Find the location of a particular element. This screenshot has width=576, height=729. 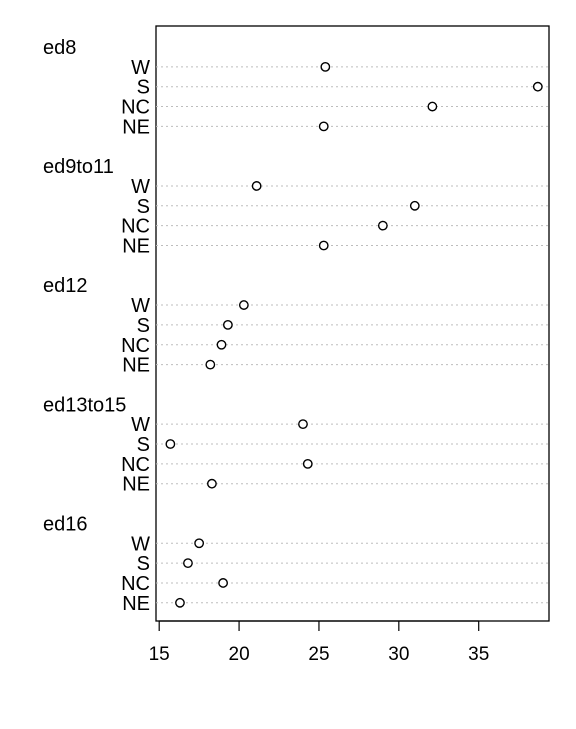

x-tick-label: 20 is located at coordinates (239, 654).